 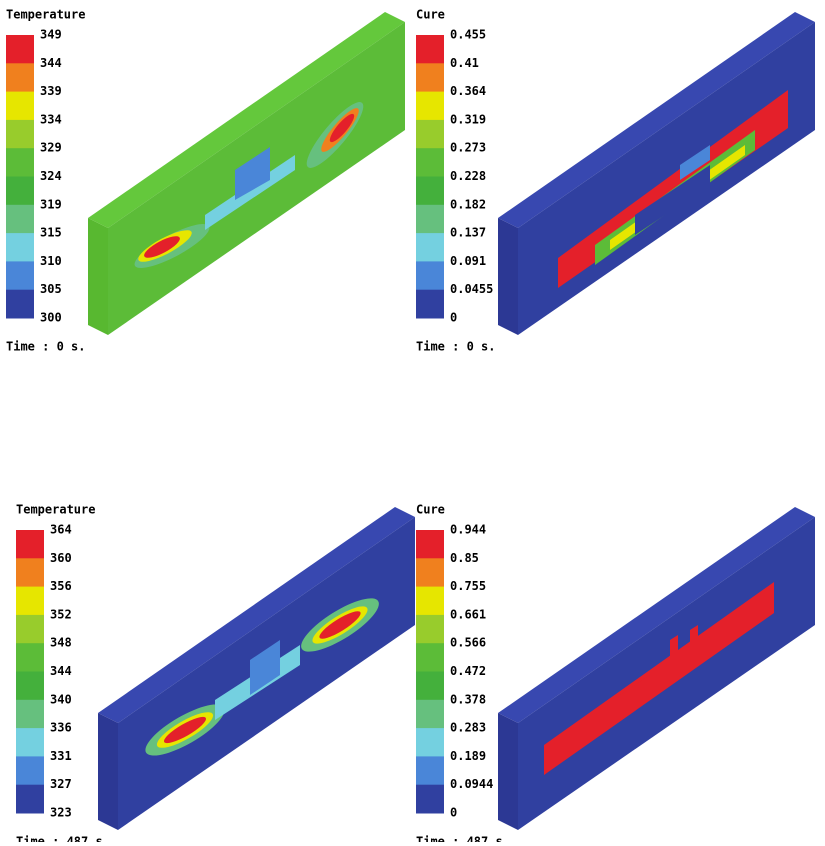 What do you see at coordinates (51, 233) in the screenshot?
I see `legend-label: 315` at bounding box center [51, 233].